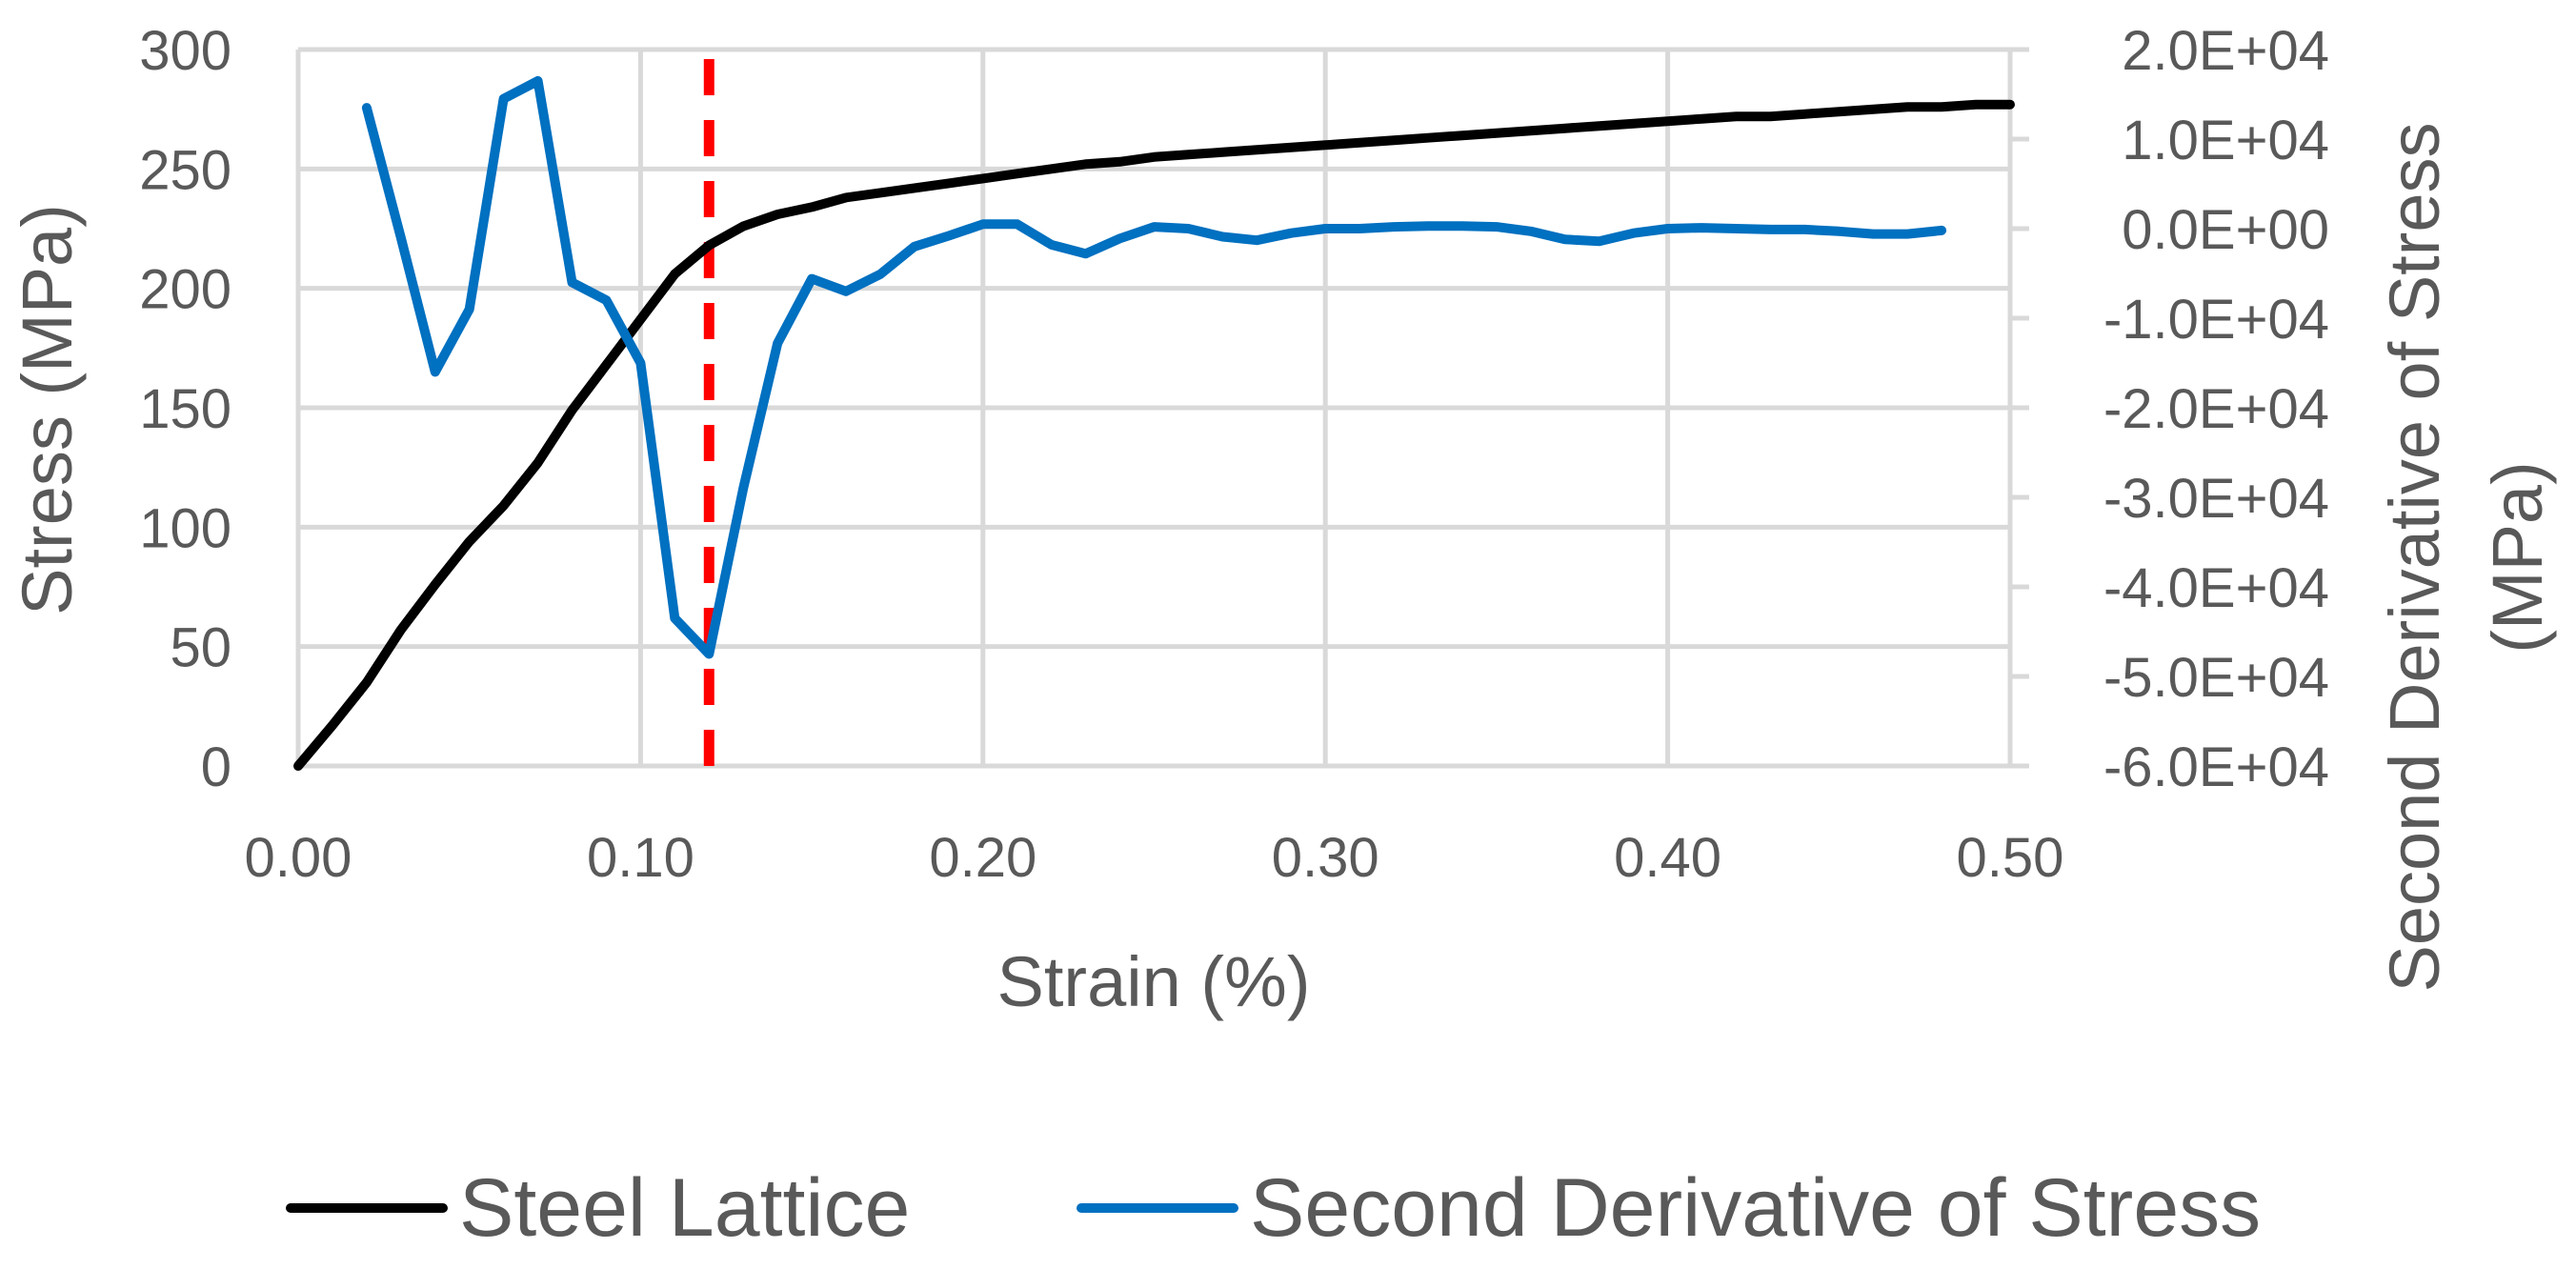 Image resolution: width=2576 pixels, height=1269 pixels. I want to click on y2-tick-label: -5.0E+04, so click(2216, 678).